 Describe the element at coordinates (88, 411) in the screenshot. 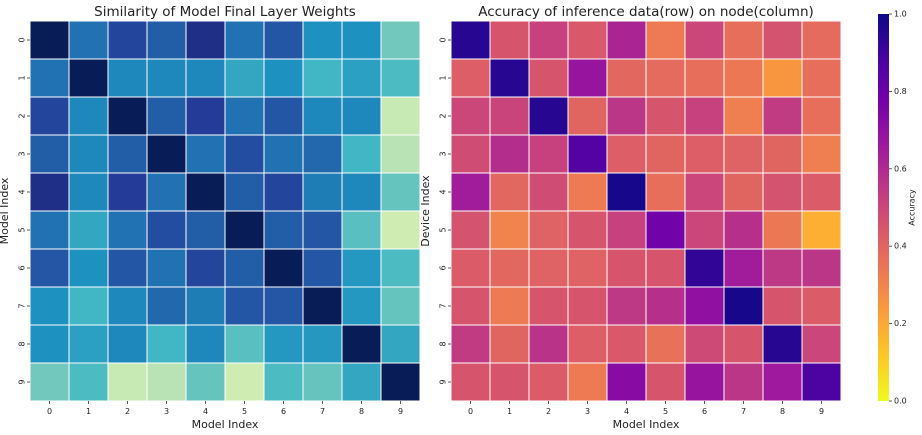

I see `x-tick-label: 1` at that location.